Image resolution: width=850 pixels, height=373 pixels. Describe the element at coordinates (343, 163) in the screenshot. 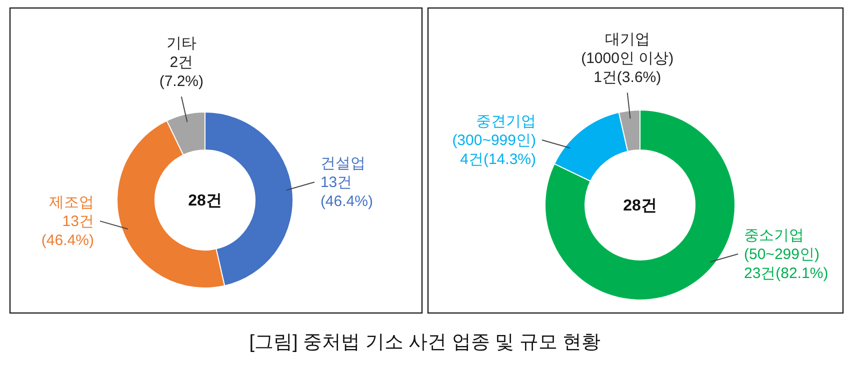

I see `slice-label: 건설업` at that location.